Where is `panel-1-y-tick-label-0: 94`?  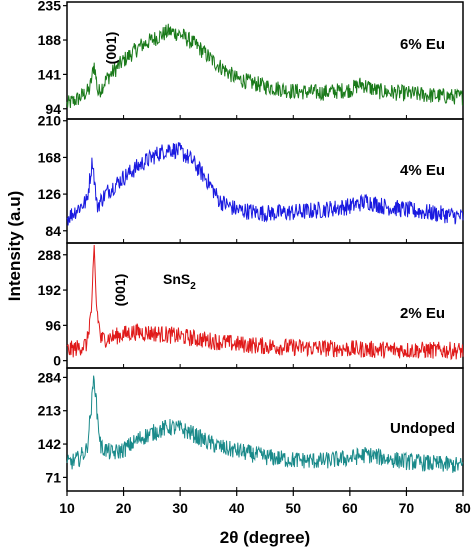
panel-1-y-tick-label-0: 94 is located at coordinates (53, 109).